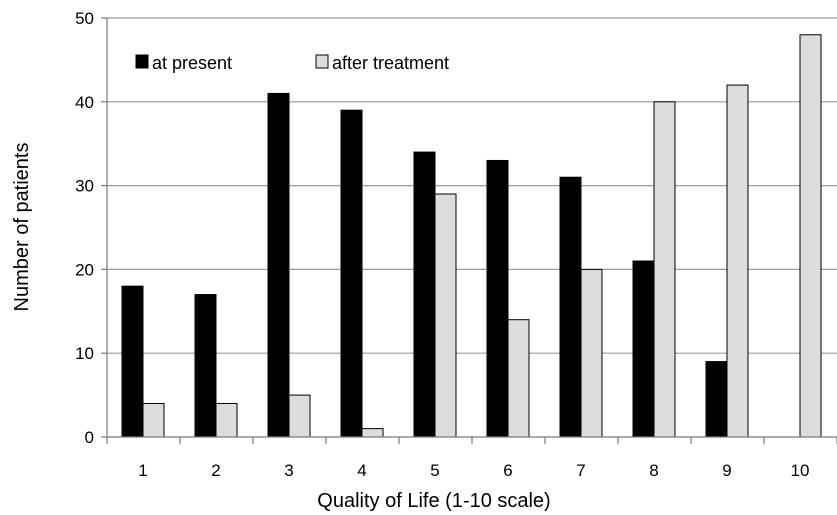 This screenshot has width=837, height=515. What do you see at coordinates (215, 470) in the screenshot?
I see `x-tick-label: 2` at bounding box center [215, 470].